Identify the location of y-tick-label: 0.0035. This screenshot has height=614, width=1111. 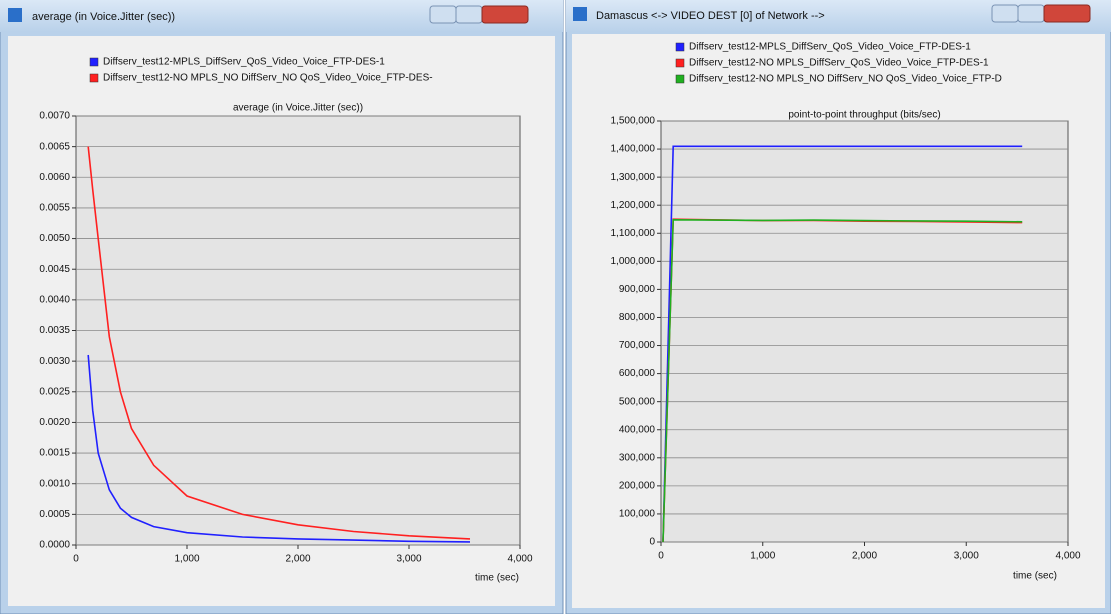
(54, 330).